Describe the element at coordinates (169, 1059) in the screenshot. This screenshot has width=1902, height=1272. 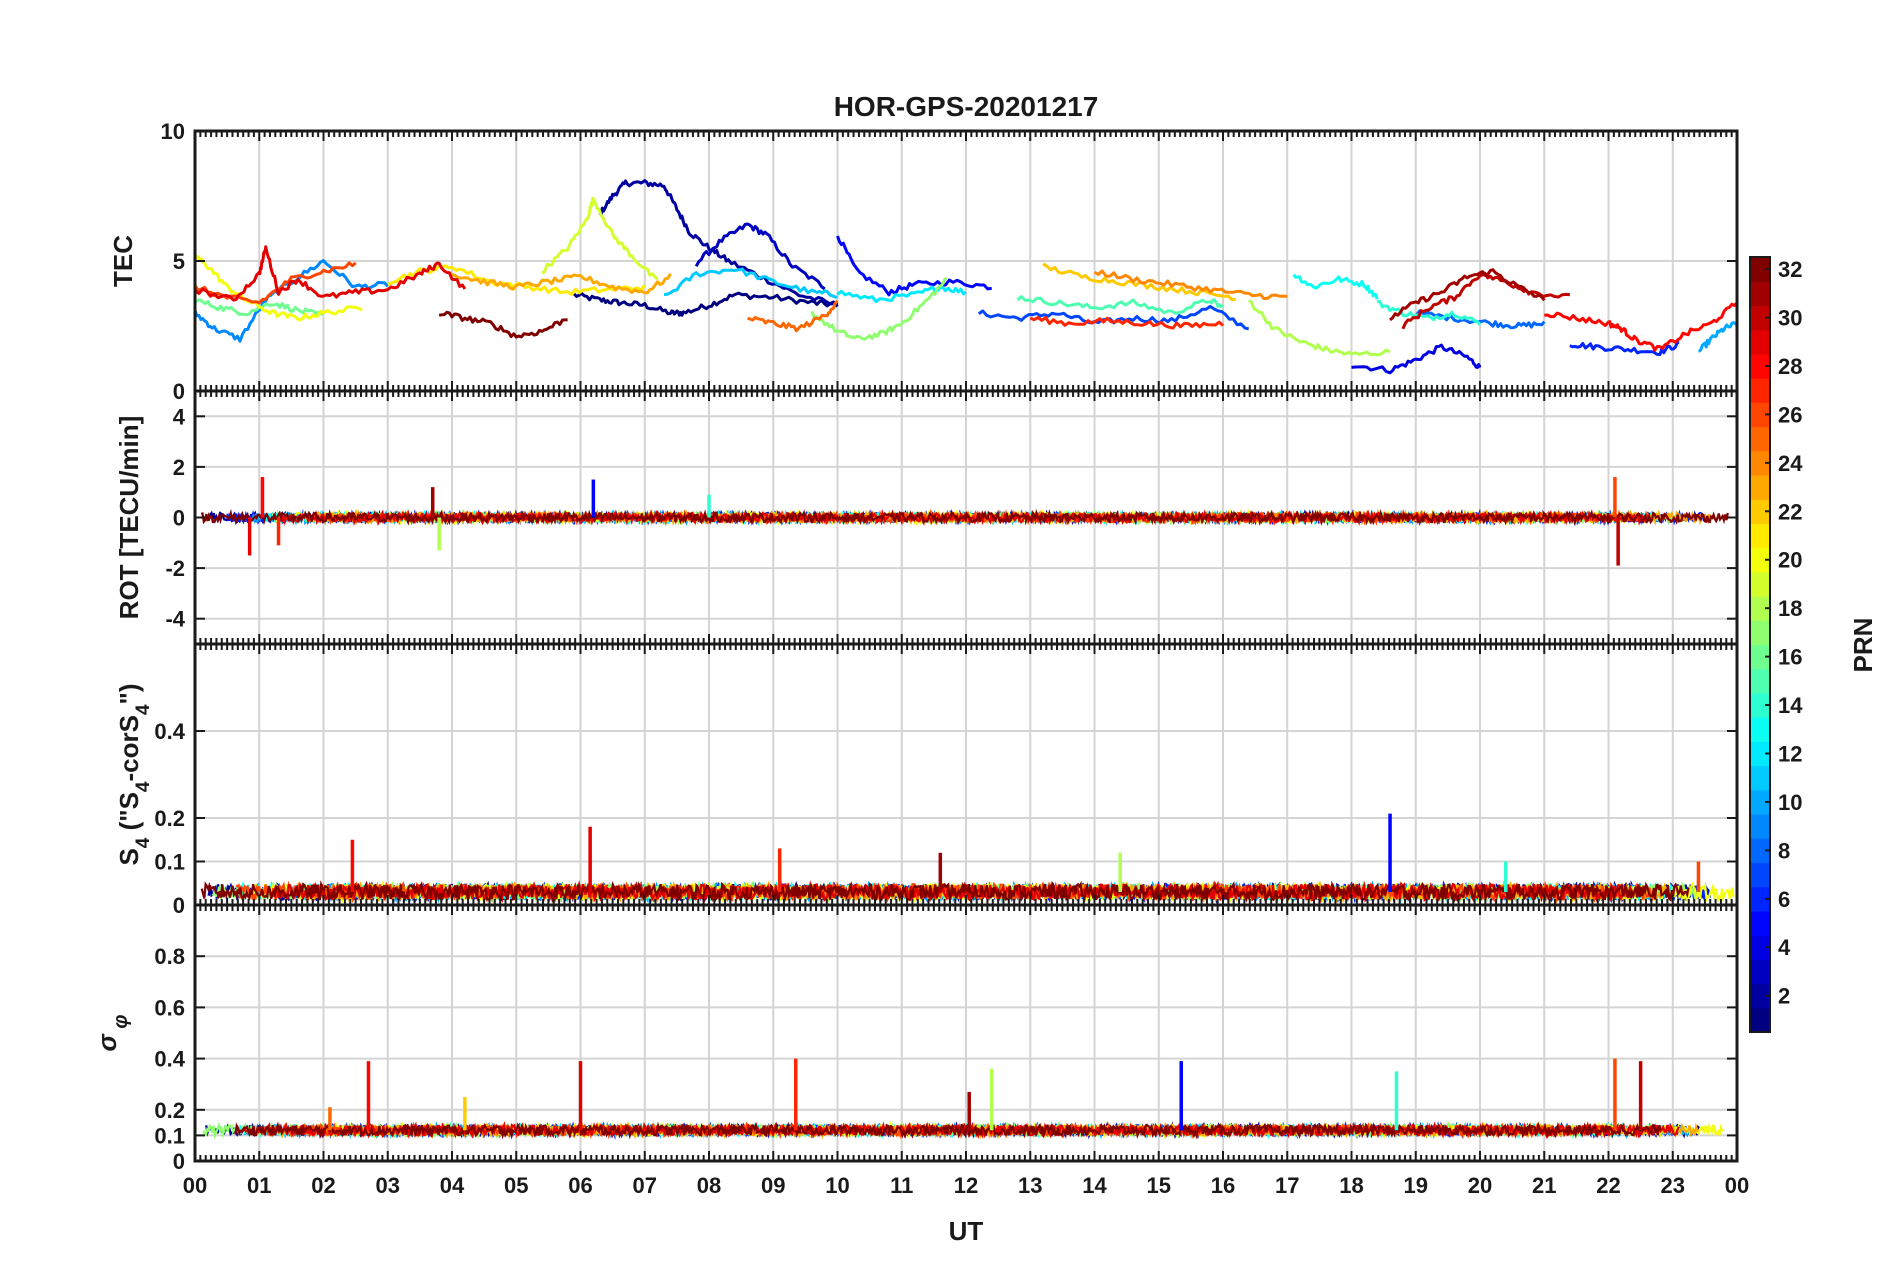
I see `y-tick-label-sigma_phi: 0.4` at that location.